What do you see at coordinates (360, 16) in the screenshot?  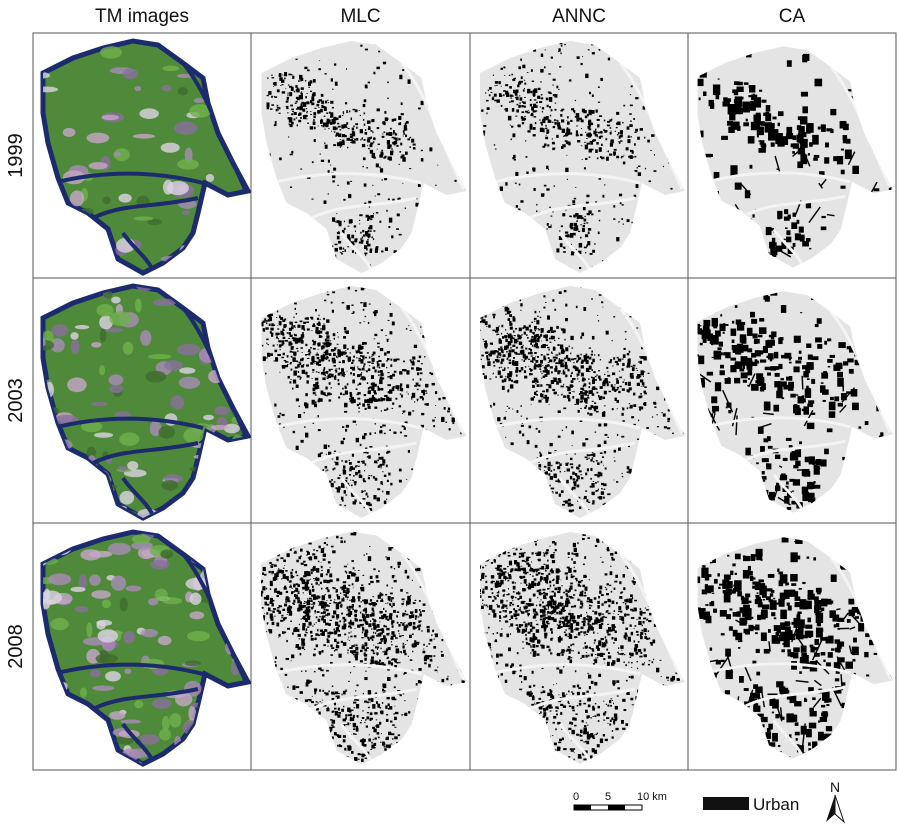 I see `column-header: MLC` at bounding box center [360, 16].